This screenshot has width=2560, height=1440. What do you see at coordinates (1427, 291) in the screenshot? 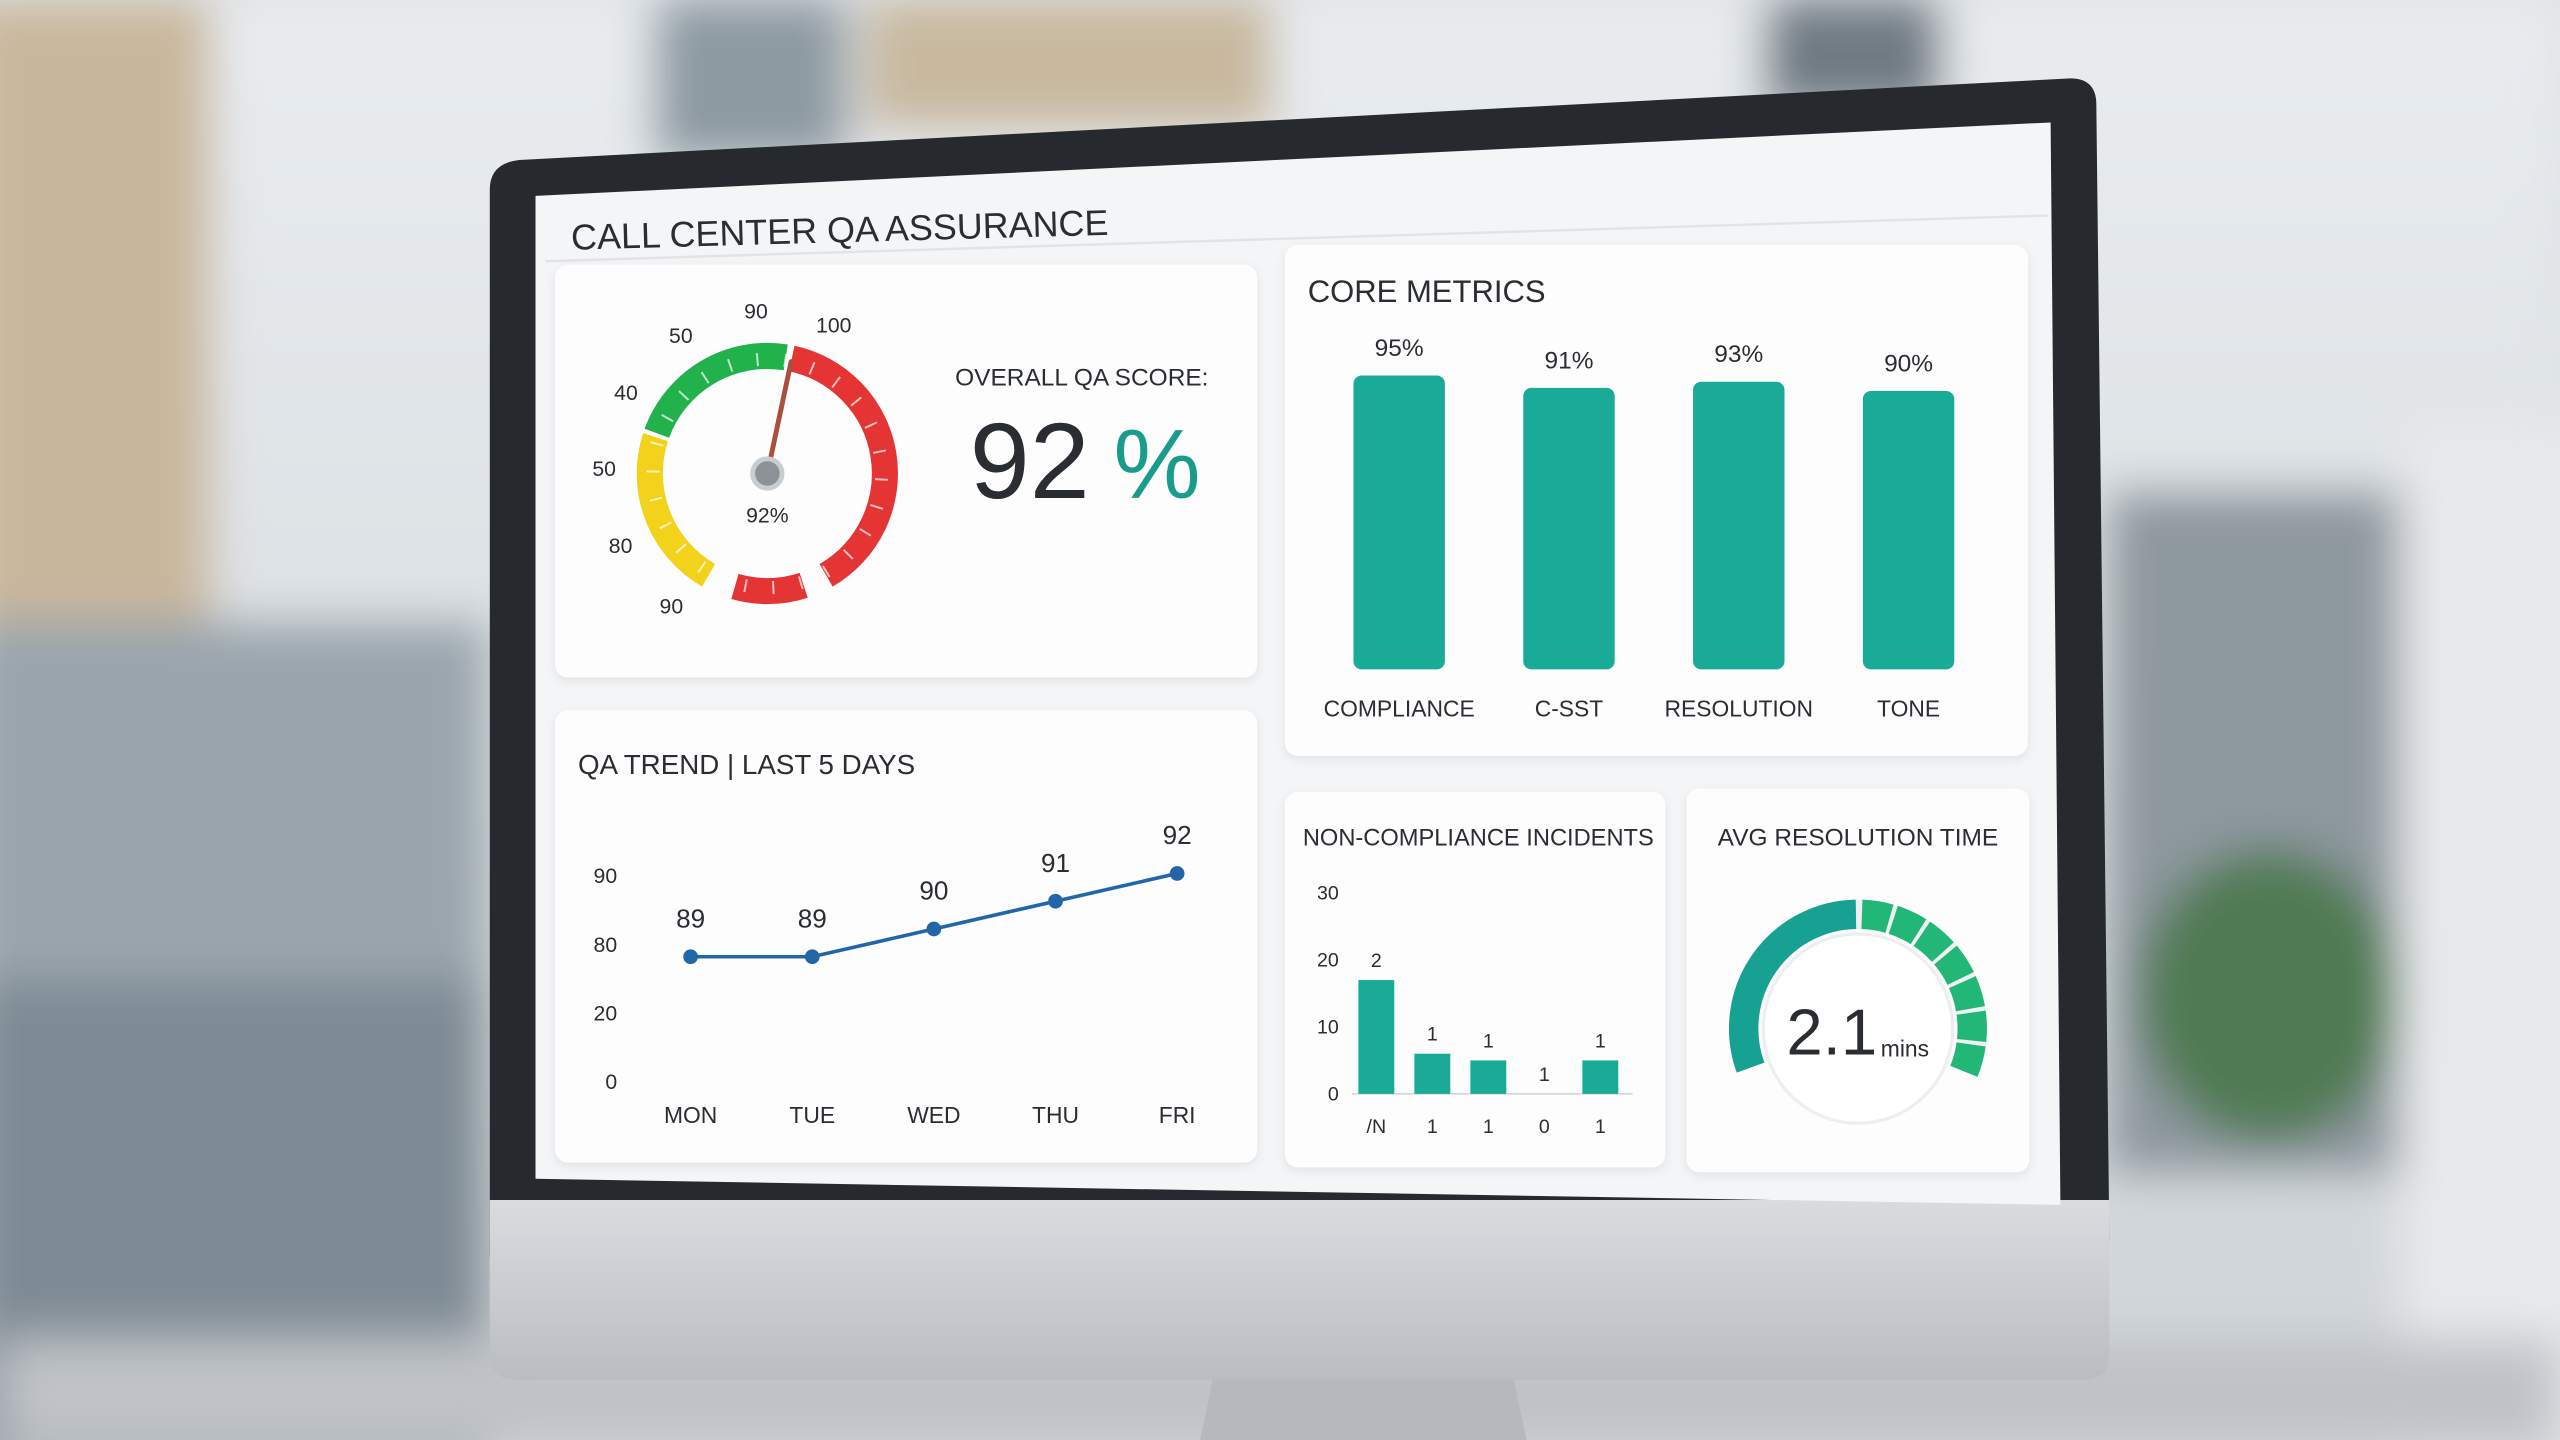
I see `panel-title: CORE METRICS` at bounding box center [1427, 291].